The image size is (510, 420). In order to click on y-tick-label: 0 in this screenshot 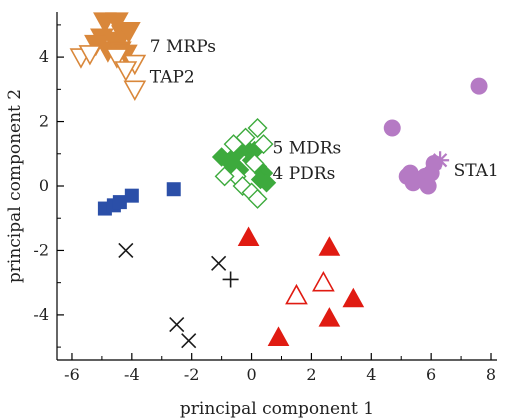, I will do `click(44, 185)`.